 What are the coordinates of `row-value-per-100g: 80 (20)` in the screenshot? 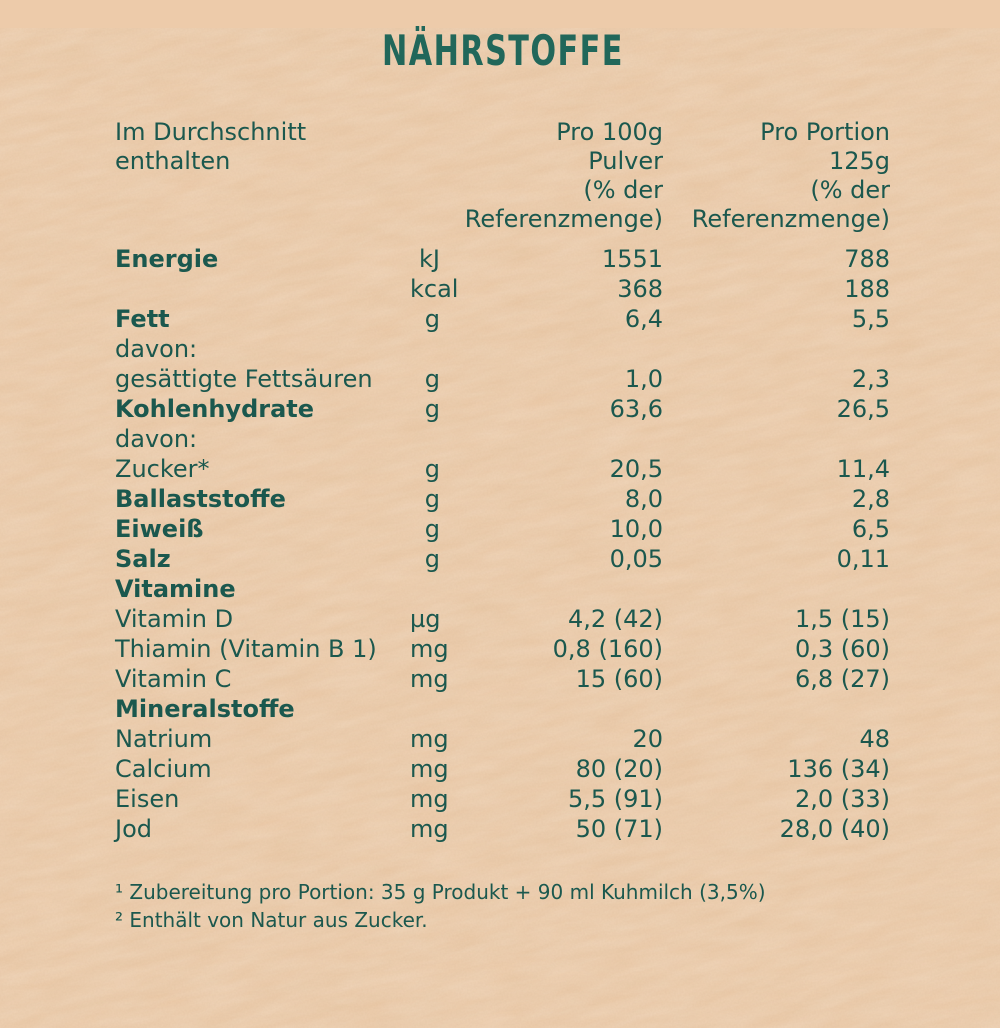 It's located at (619, 769).